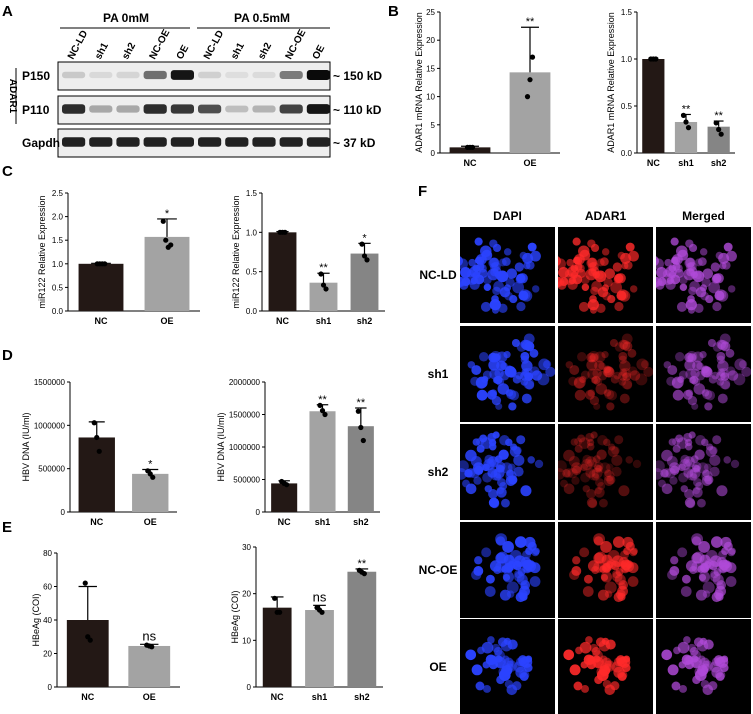 The height and width of the screenshot is (714, 753). Describe the element at coordinates (246, 594) in the screenshot. I see `y-tick-label: 20` at that location.